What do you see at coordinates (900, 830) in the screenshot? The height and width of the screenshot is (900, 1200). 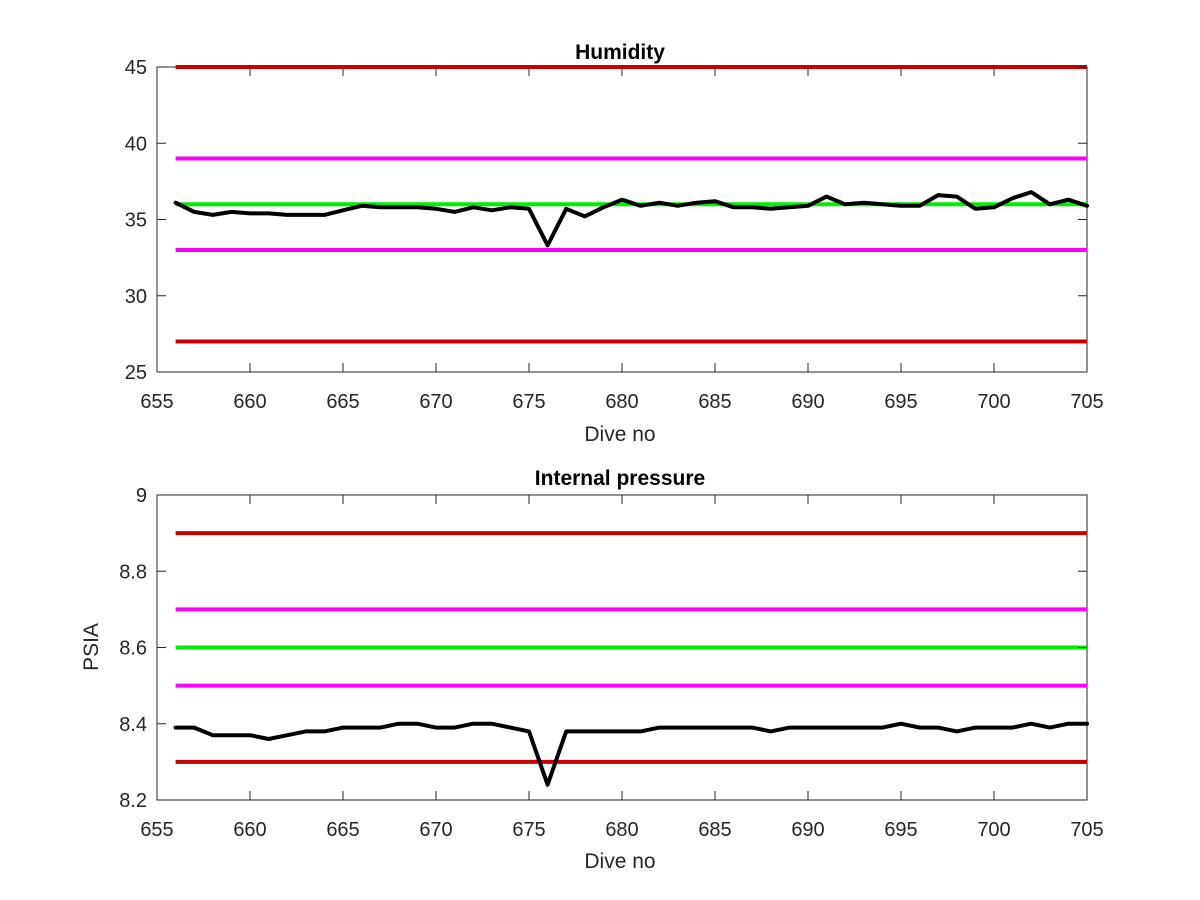 I see `x-tick-label: 695` at bounding box center [900, 830].